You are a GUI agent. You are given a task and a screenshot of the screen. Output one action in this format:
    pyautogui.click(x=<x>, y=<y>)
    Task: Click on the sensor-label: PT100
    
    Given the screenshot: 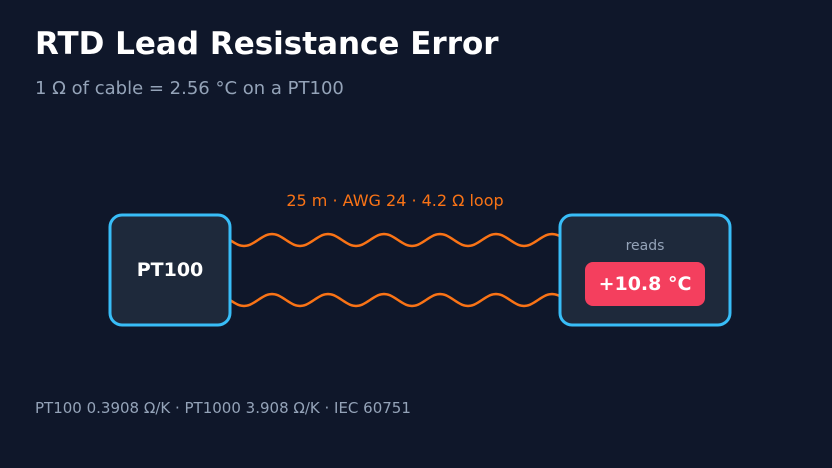 What is the action you would take?
    pyautogui.click(x=170, y=270)
    